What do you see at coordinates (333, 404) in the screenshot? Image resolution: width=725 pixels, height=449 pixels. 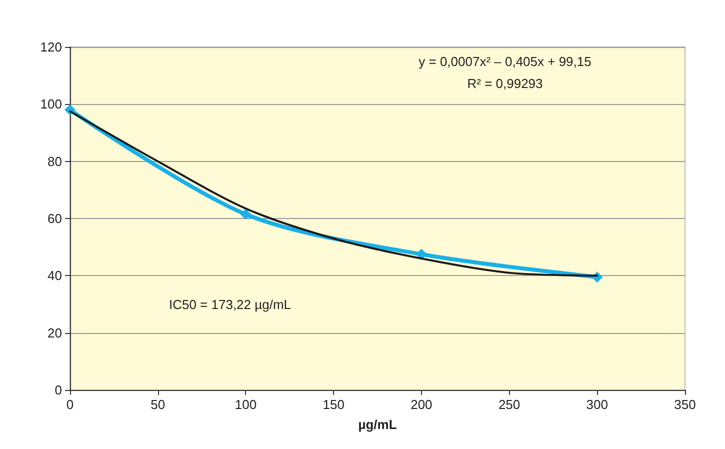 I see `x-tick-label: 150` at bounding box center [333, 404].